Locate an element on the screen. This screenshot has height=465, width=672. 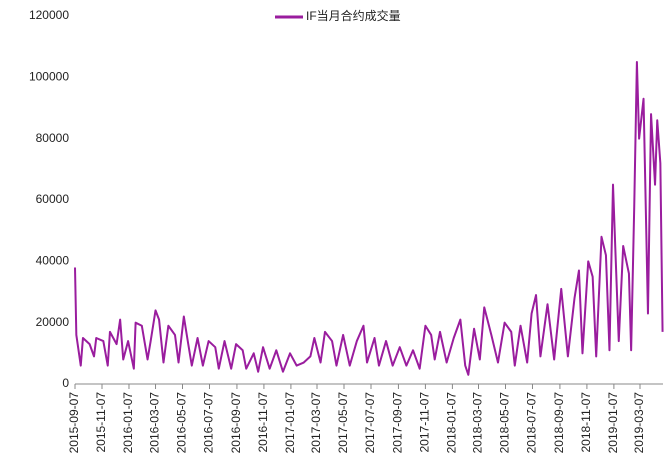
x-tick-label: 2019-01-07 is located at coordinates (613, 423).